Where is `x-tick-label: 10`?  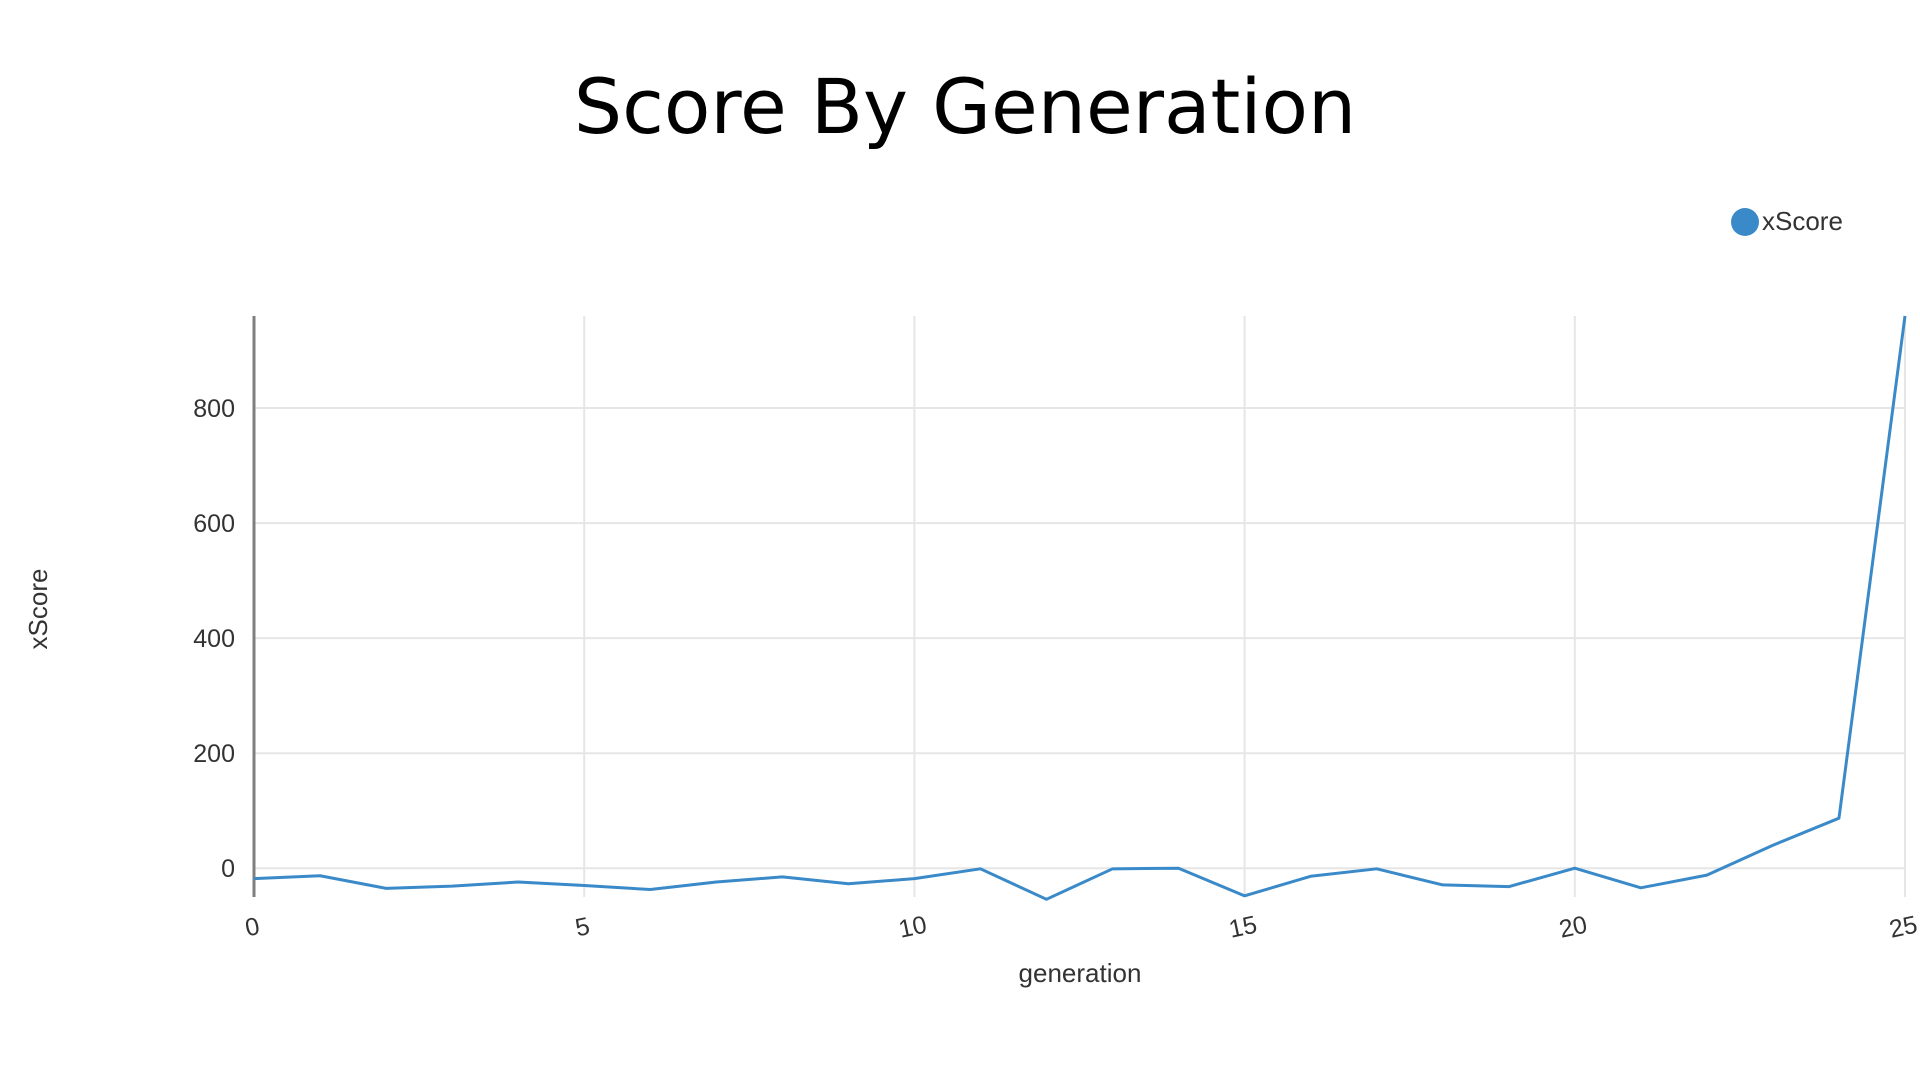
x-tick-label: 10 is located at coordinates (912, 927).